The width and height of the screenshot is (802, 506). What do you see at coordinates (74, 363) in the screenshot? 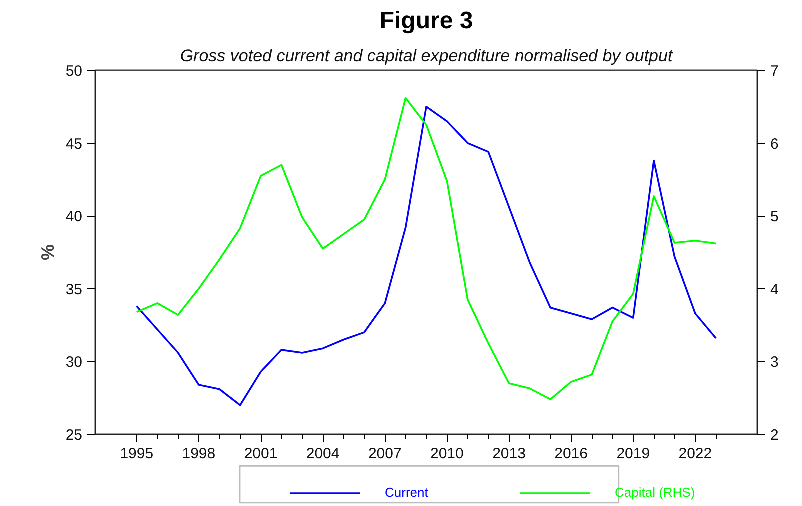
I see `y-tick-label: 30` at bounding box center [74, 363].